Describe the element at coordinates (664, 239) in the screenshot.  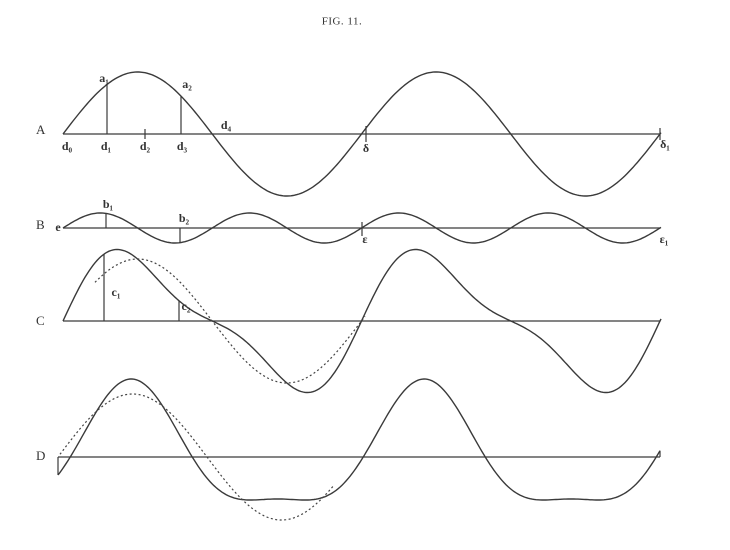
I see `point-label: ε₁` at that location.